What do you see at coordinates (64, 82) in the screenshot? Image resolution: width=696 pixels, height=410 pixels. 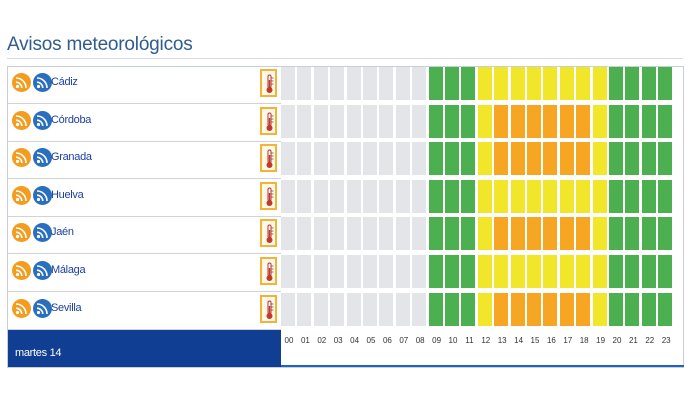 I see `province-link: Cádiz` at bounding box center [64, 82].